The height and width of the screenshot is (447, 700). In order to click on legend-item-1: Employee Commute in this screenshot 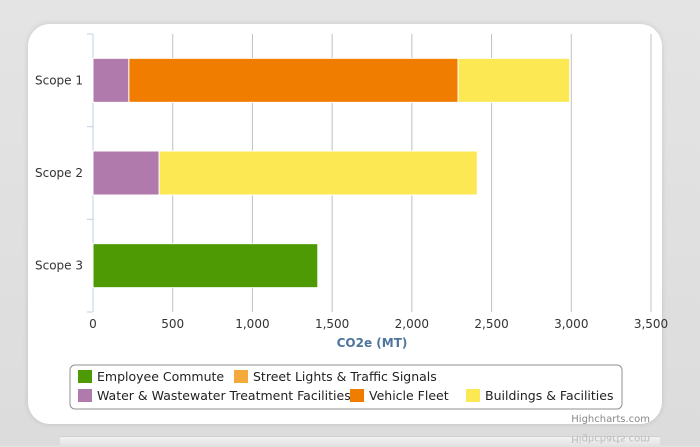, I will do `click(151, 376)`.